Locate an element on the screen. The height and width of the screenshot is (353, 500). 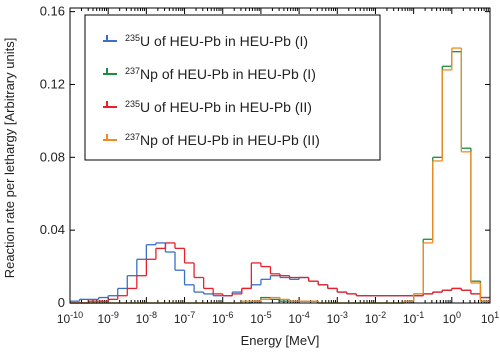
y-tick-label: 0.04 is located at coordinates (52, 229).